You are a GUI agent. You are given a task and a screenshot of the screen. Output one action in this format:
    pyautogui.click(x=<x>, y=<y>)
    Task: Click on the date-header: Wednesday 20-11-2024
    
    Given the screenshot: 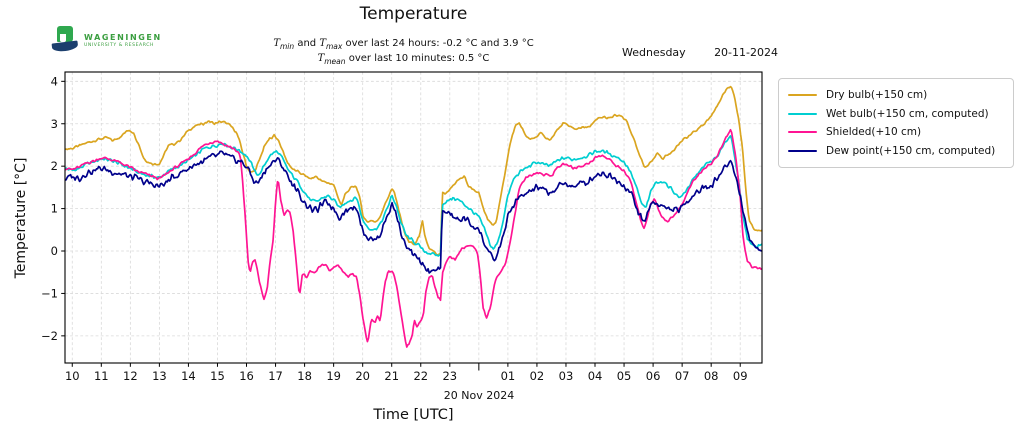 What is the action you would take?
    pyautogui.click(x=700, y=52)
    